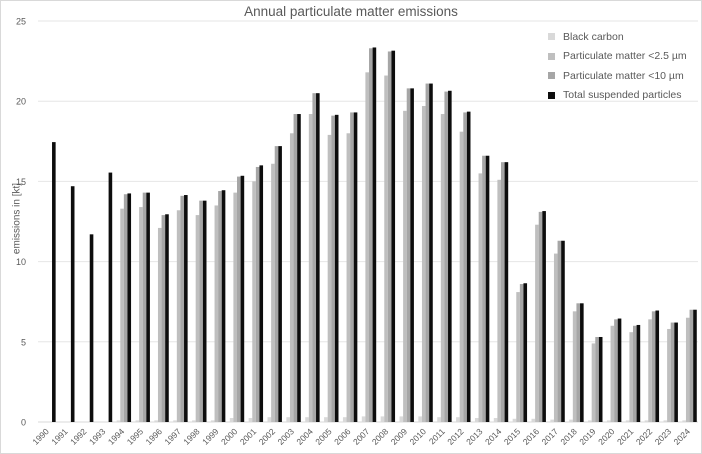  Describe the element at coordinates (622, 95) in the screenshot. I see `legend-label: Total suspended particles` at that location.